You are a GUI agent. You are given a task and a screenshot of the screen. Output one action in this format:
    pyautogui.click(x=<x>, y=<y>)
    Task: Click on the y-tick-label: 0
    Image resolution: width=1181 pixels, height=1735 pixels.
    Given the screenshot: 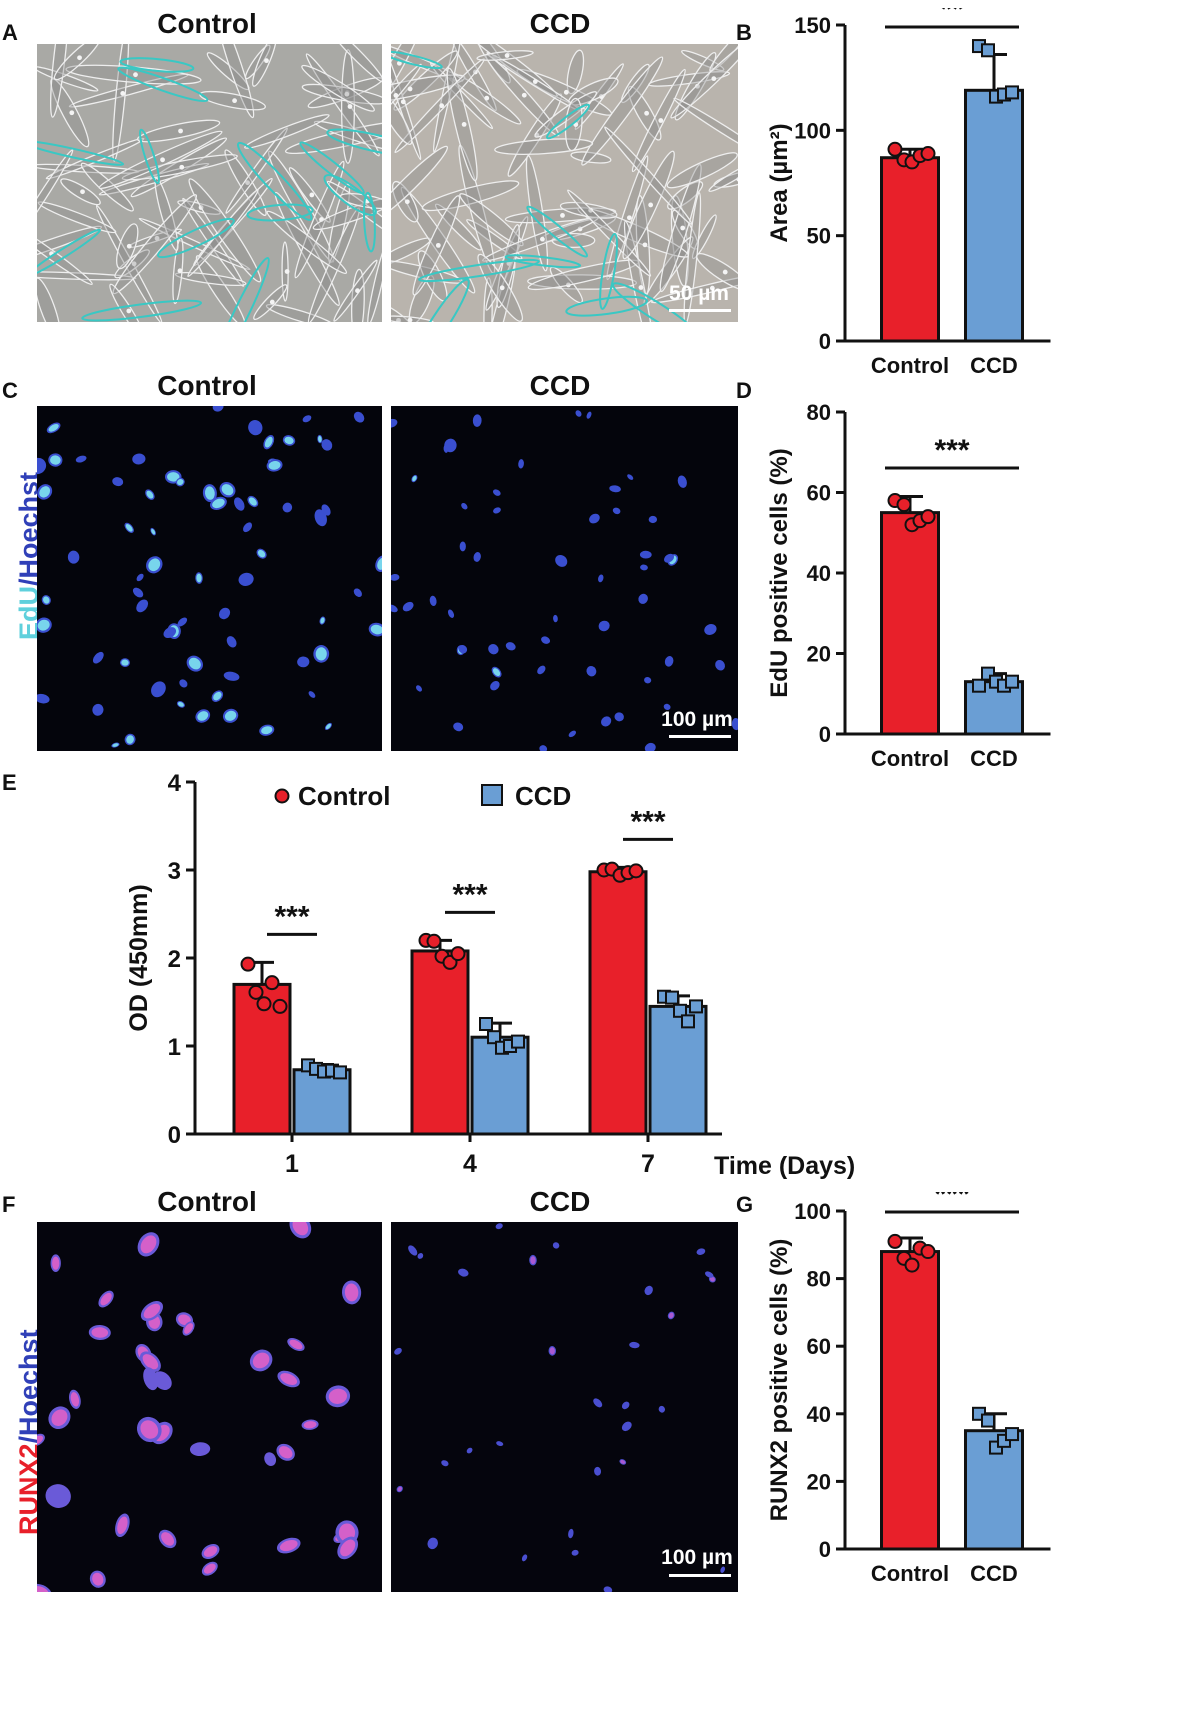 What is the action you would take?
    pyautogui.click(x=825, y=734)
    